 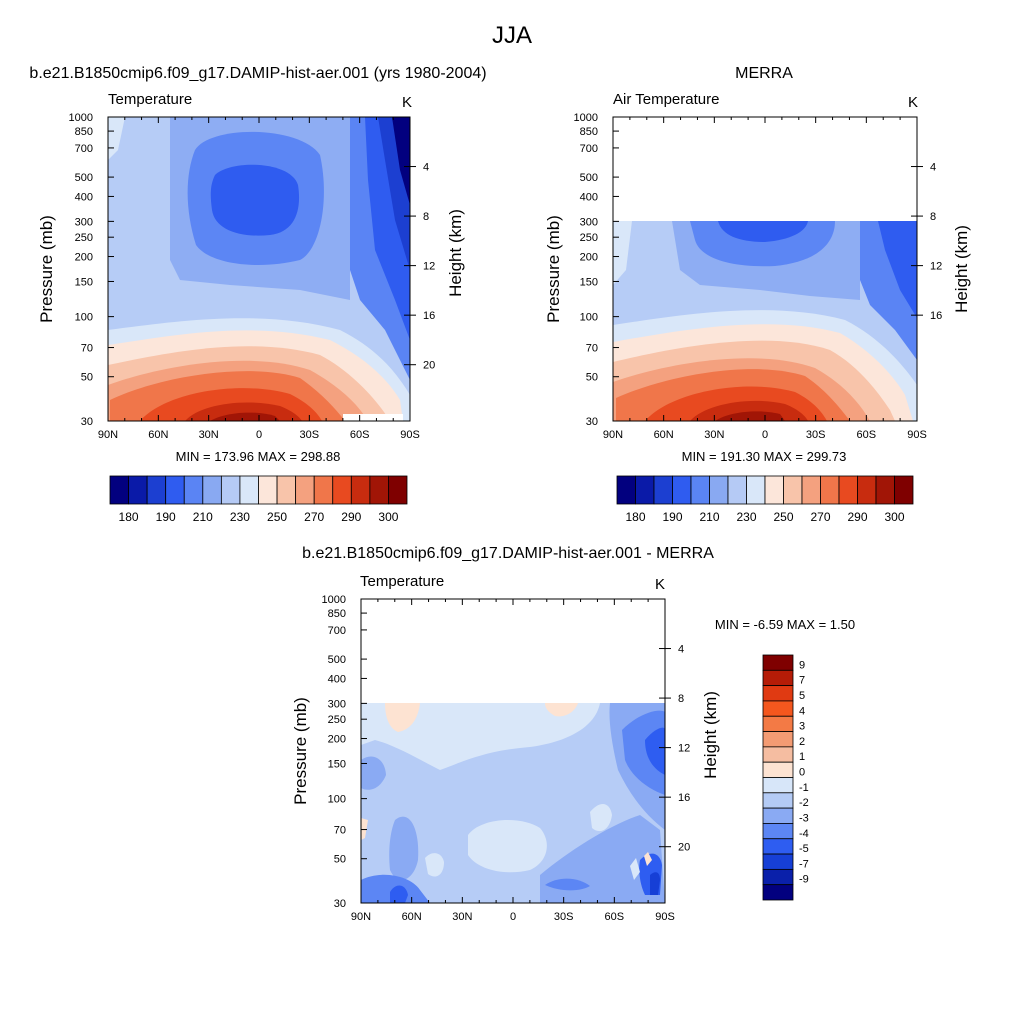 I want to click on y2-tick-label: 8, so click(x=933, y=217).